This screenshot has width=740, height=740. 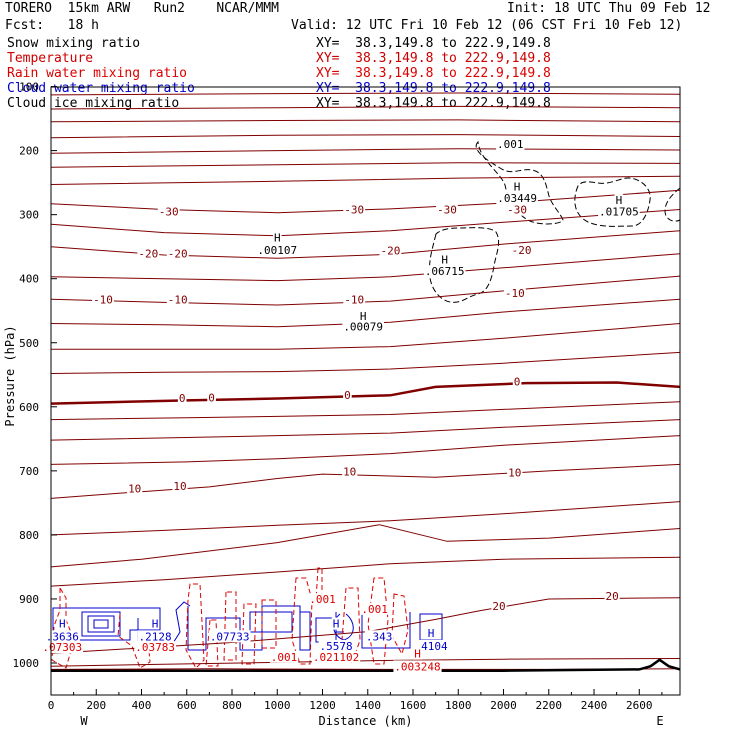 What do you see at coordinates (142, 8) in the screenshot?
I see `run-title: TORERO 15km ARW Run2 NCAR/MMM` at bounding box center [142, 8].